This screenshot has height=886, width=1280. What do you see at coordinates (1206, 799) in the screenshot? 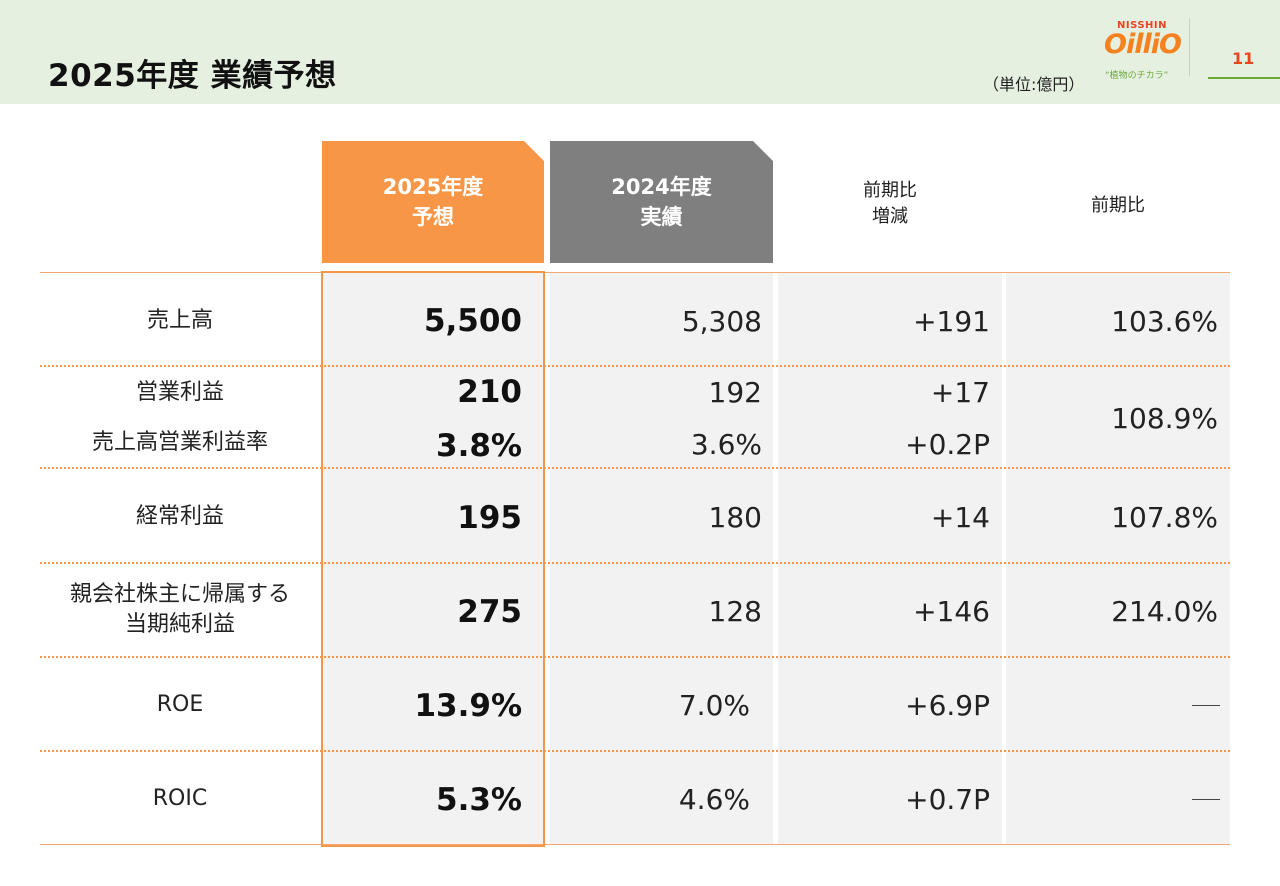
I see `roic-ratio-dash` at bounding box center [1206, 799].